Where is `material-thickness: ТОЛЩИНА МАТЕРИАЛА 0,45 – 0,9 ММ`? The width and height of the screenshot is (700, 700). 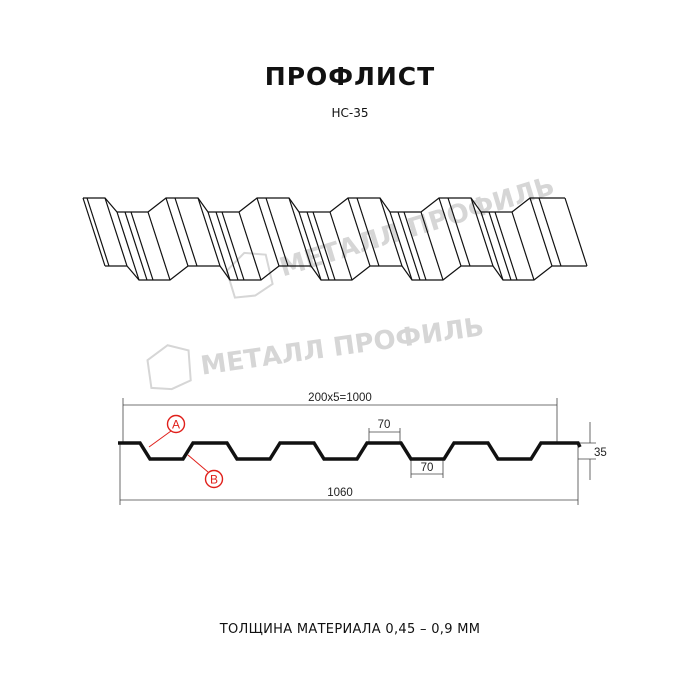 material-thickness: ТОЛЩИНА МАТЕРИАЛА 0,45 – 0,9 ММ is located at coordinates (350, 629).